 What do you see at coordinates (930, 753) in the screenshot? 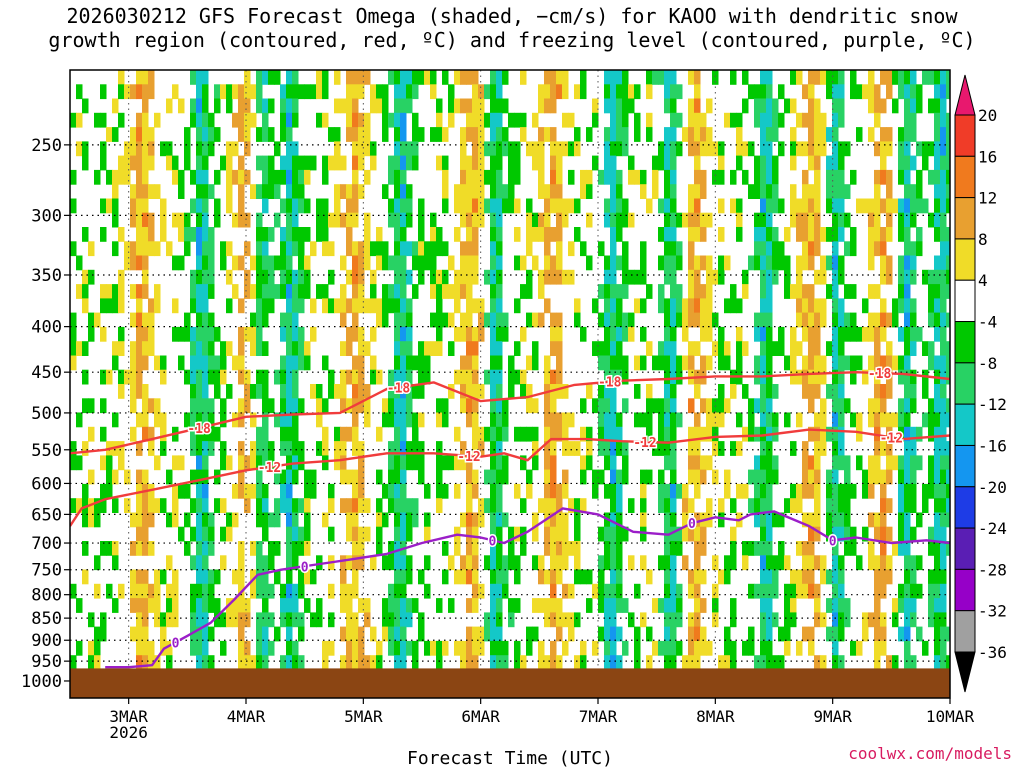
I see `credit-link: coolwx.com/models` at bounding box center [930, 753].